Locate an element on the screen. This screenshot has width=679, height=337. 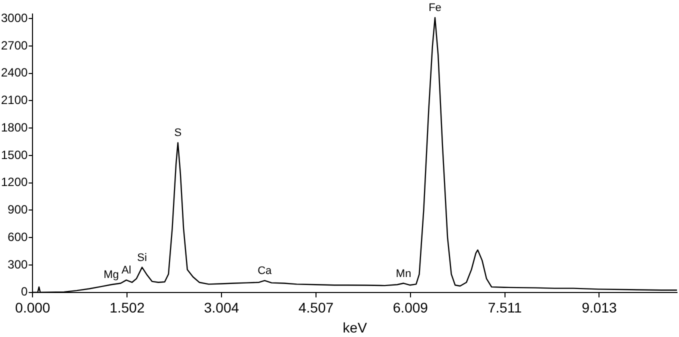
annotation: Ca is located at coordinates (265, 271).